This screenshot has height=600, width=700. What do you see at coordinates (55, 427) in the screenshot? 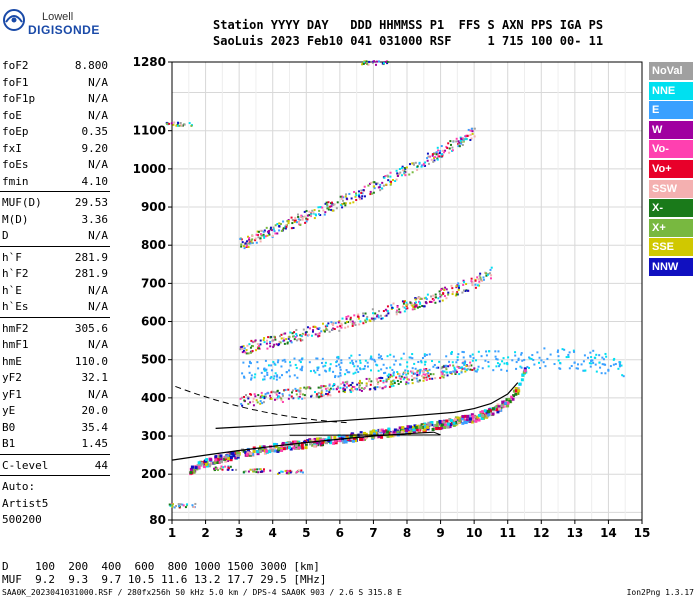
I see `param-row-b0: B0 35.4` at bounding box center [55, 427].